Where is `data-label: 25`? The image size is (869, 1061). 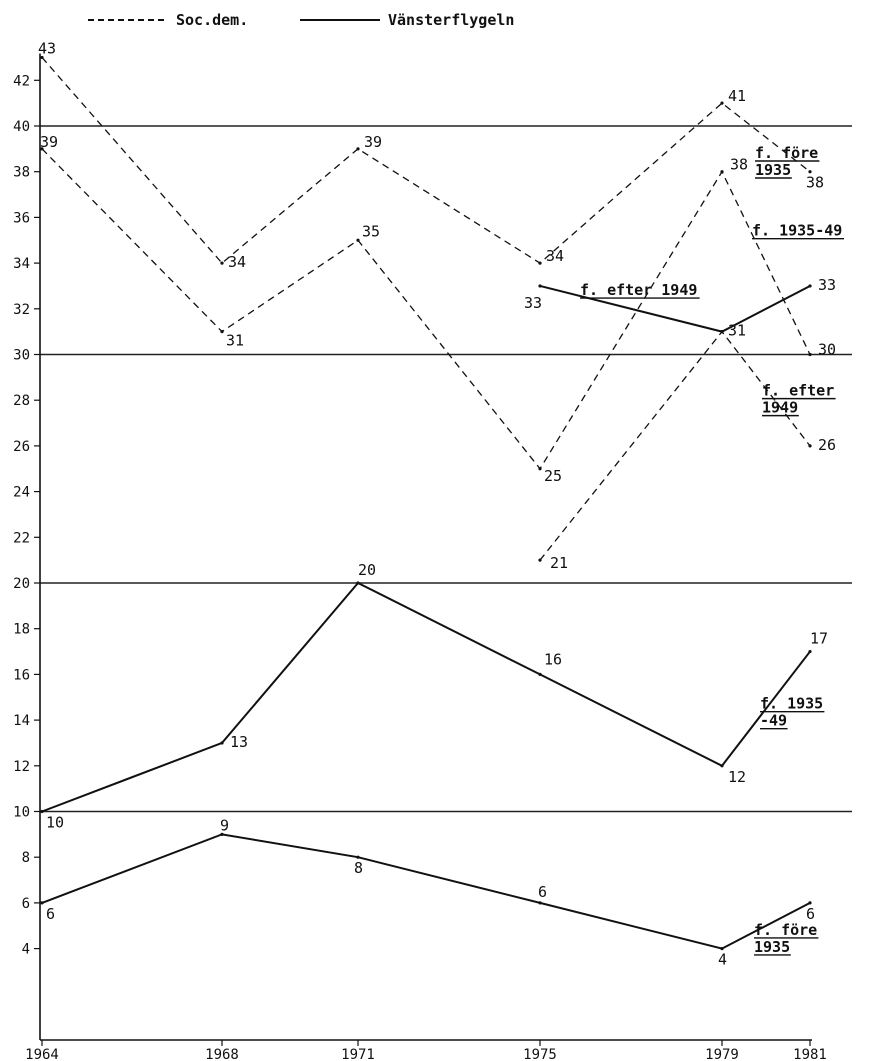
data-label: 25 is located at coordinates (553, 476).